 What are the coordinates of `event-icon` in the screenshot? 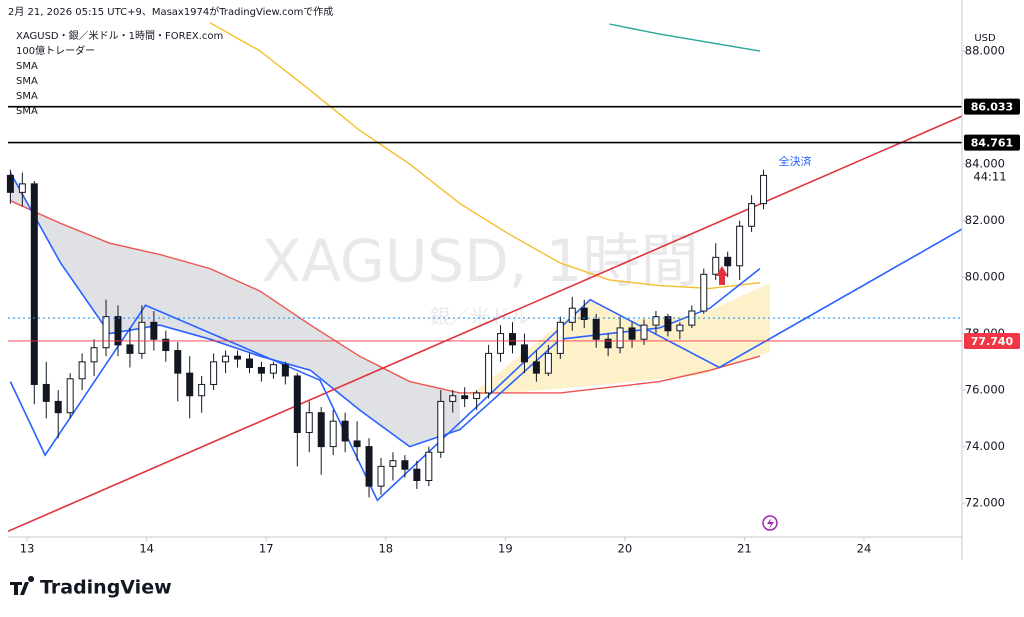 It's located at (770, 523).